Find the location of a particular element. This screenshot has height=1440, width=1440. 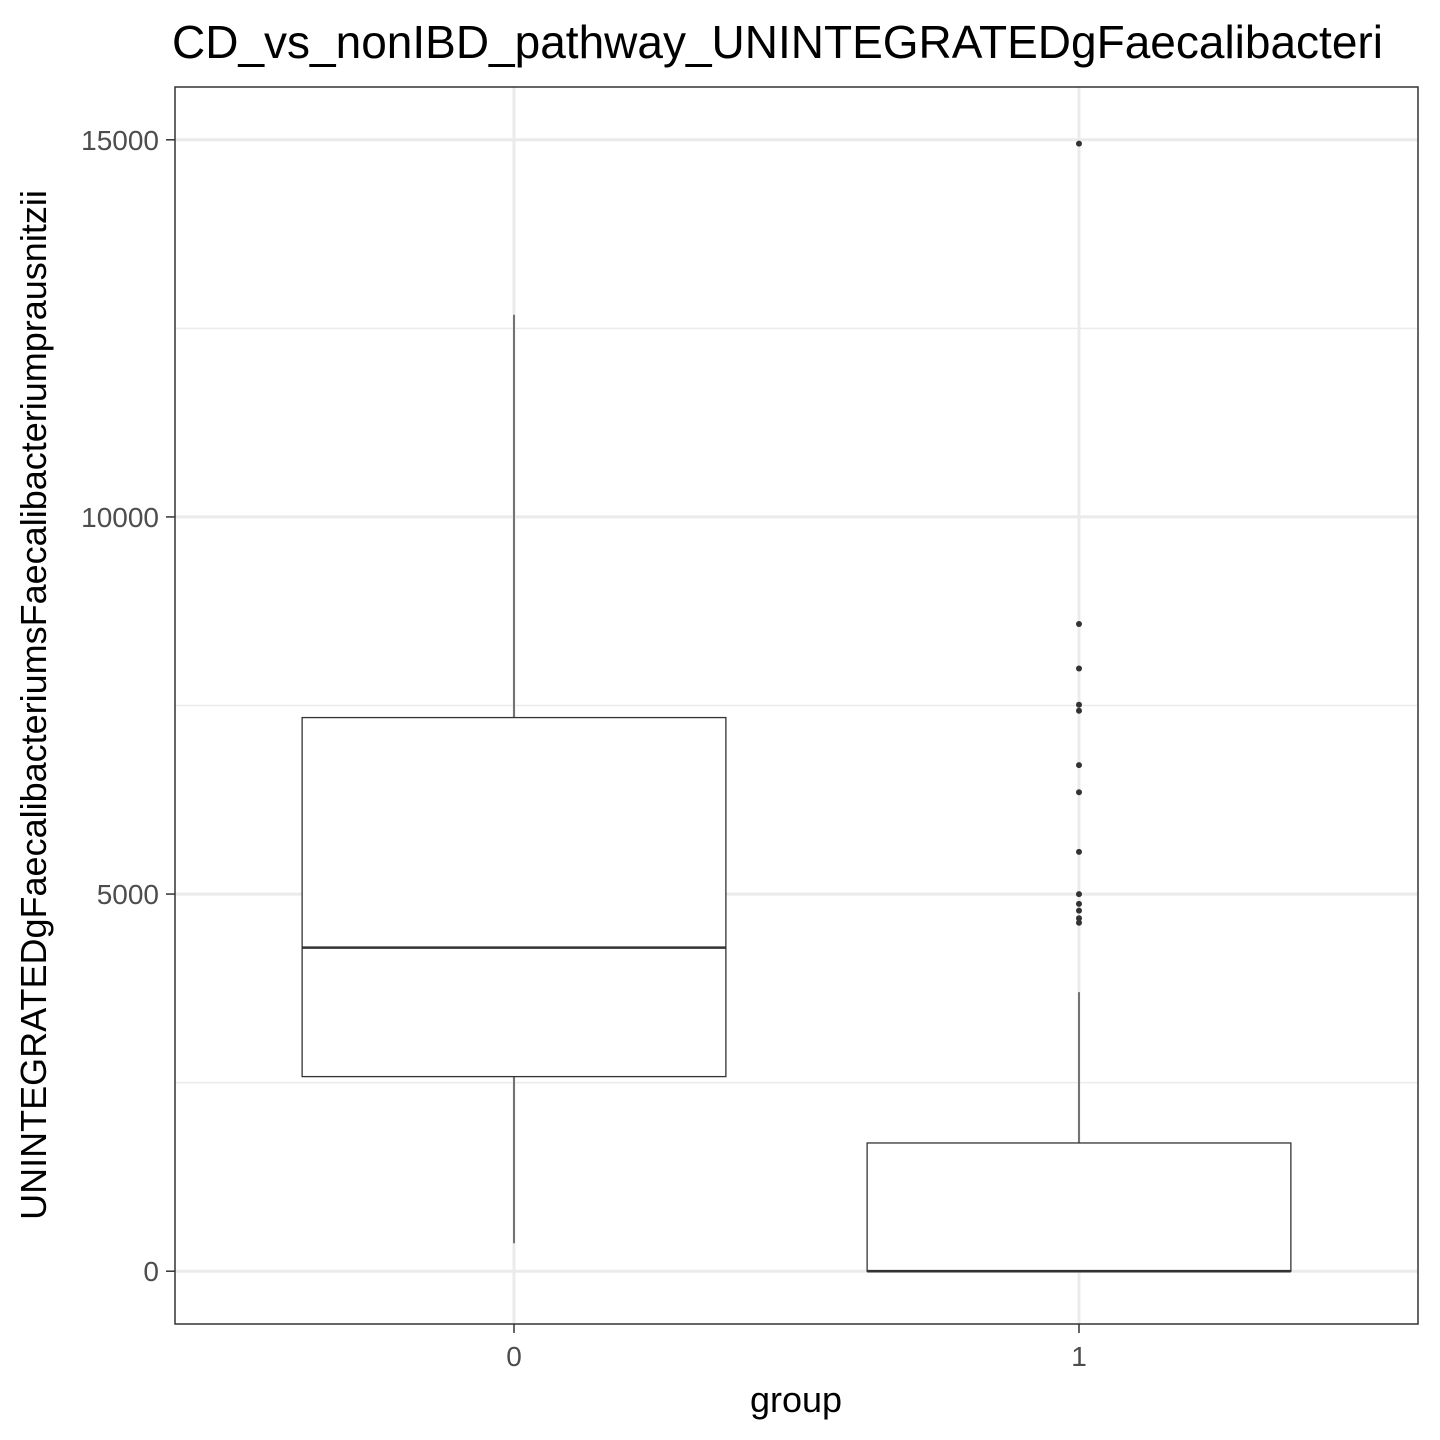

y-axis: 0 5000 10000 15000 is located at coordinates (128, 706).